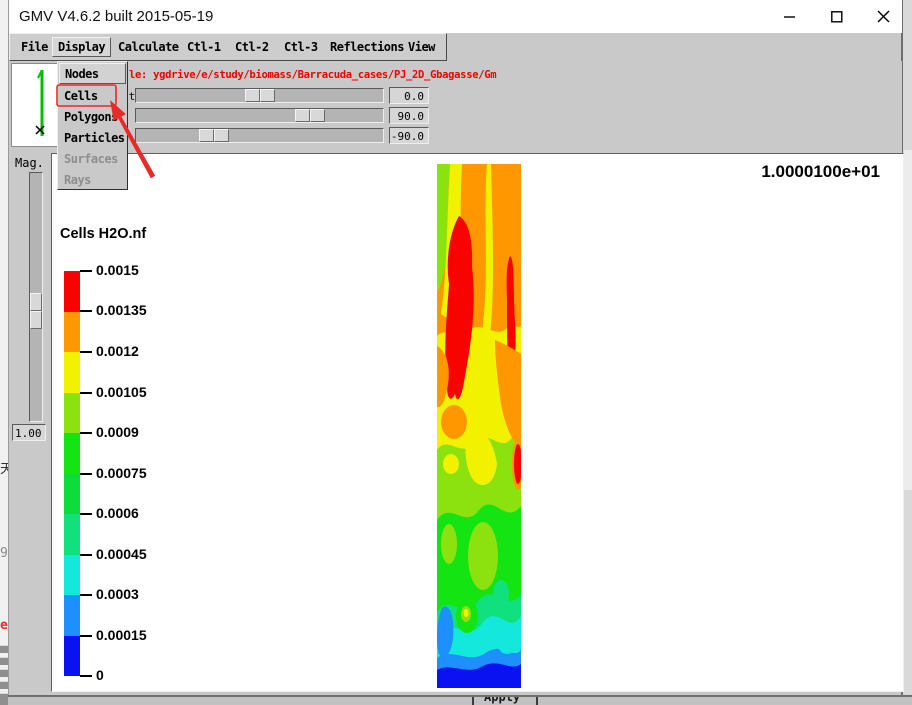  I want to click on mag-value-field: 1.00, so click(29, 432).